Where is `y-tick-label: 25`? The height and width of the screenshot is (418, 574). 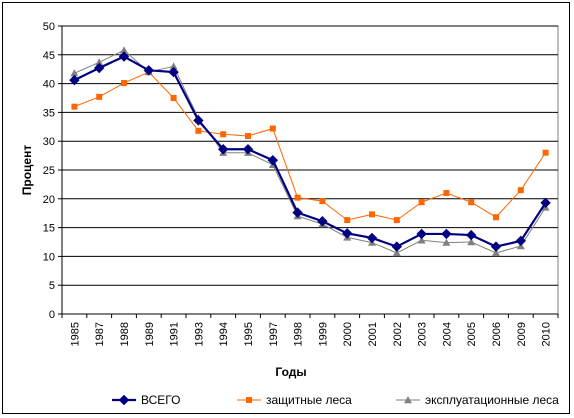
y-tick-label: 25 is located at coordinates (49, 171).